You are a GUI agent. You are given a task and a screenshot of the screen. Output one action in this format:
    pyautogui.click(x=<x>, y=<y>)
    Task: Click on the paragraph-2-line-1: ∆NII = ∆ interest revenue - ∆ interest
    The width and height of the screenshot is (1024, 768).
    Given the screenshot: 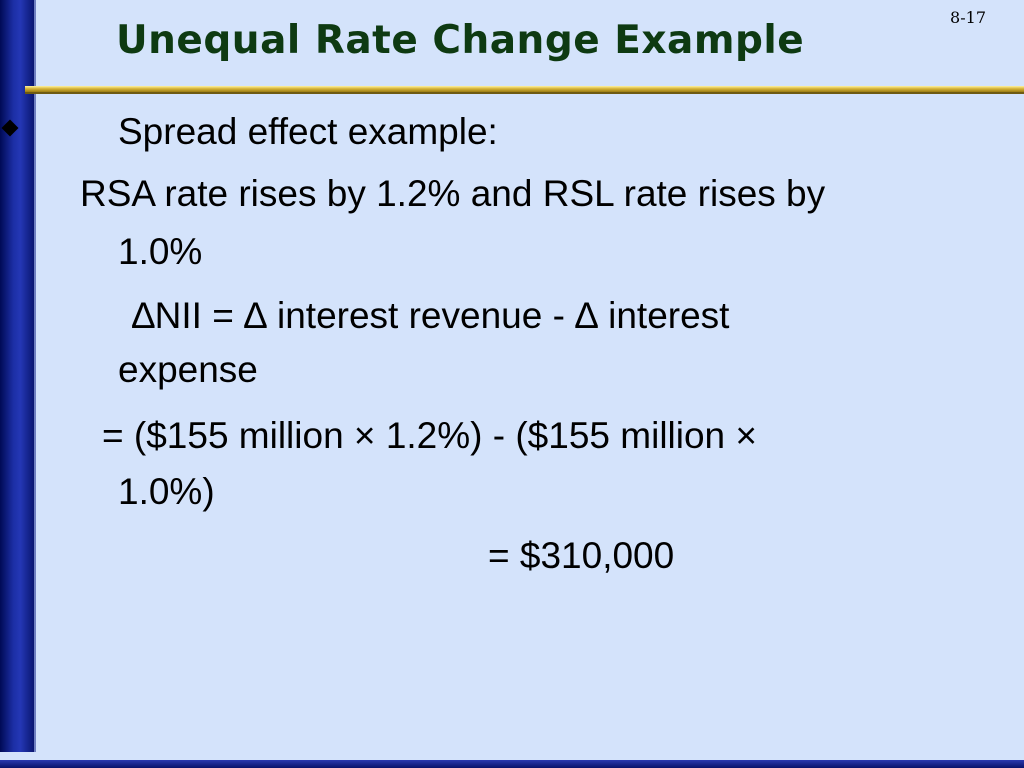 What is the action you would take?
    pyautogui.click(x=431, y=315)
    